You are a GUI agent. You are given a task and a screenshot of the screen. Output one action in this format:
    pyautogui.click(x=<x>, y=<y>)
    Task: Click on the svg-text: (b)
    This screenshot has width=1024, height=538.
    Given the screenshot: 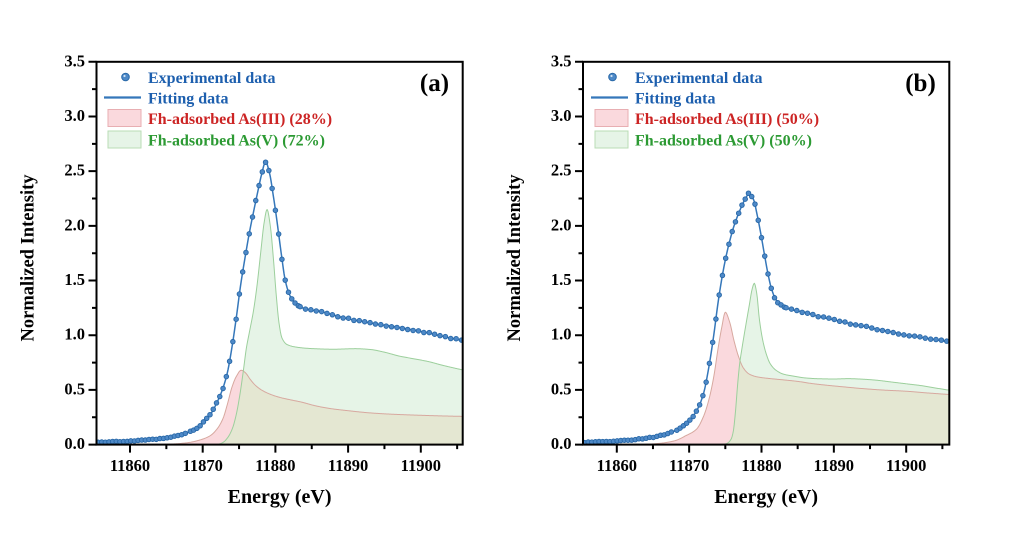 What is the action you would take?
    pyautogui.click(x=920, y=83)
    